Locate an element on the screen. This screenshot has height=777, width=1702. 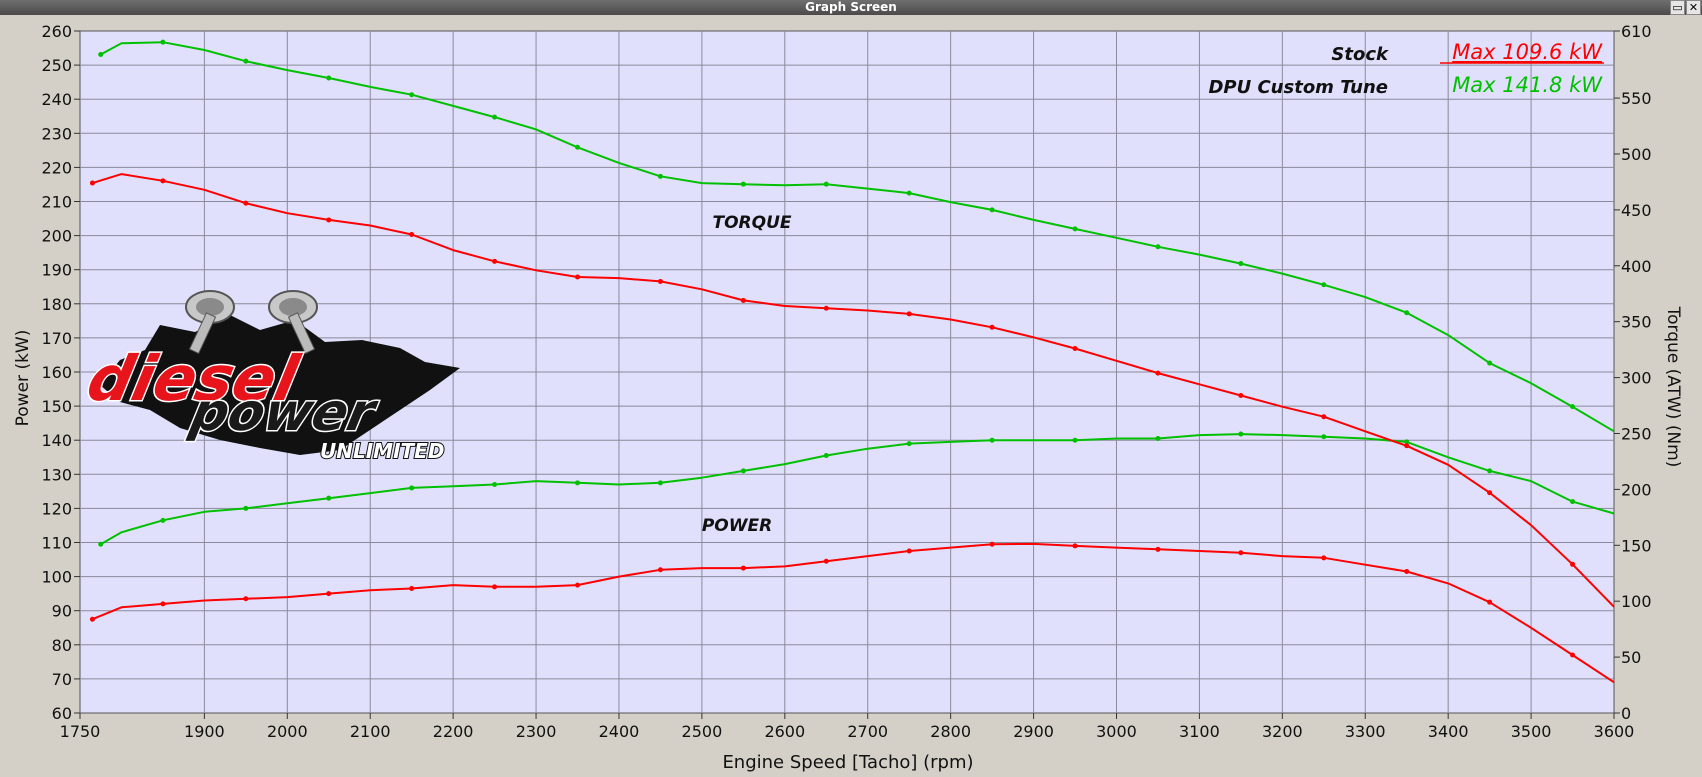
diesel-power-logo: diesel power UNLIMITED is located at coordinates (270, 377).